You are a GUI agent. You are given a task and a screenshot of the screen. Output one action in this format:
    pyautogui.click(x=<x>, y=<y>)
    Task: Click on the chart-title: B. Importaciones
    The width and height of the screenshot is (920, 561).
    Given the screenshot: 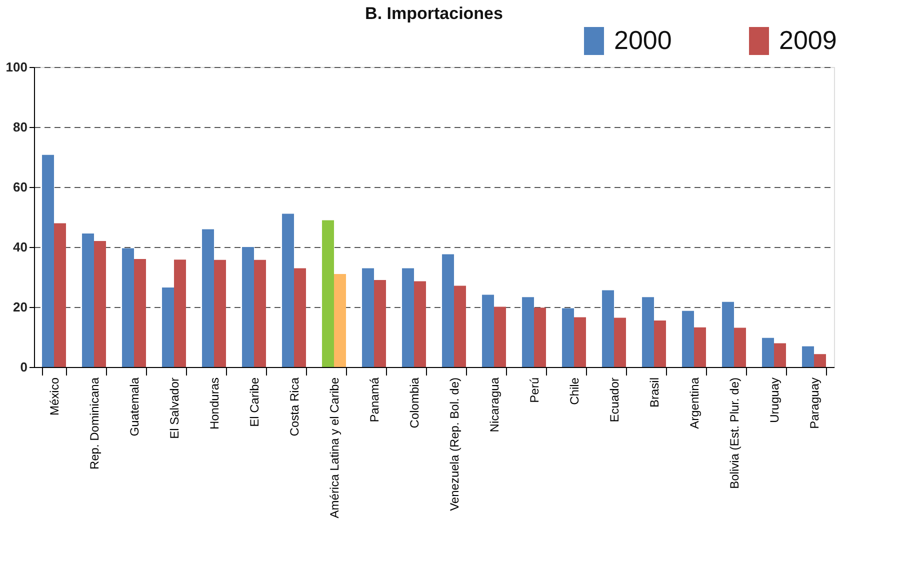 What is the action you would take?
    pyautogui.click(x=434, y=13)
    